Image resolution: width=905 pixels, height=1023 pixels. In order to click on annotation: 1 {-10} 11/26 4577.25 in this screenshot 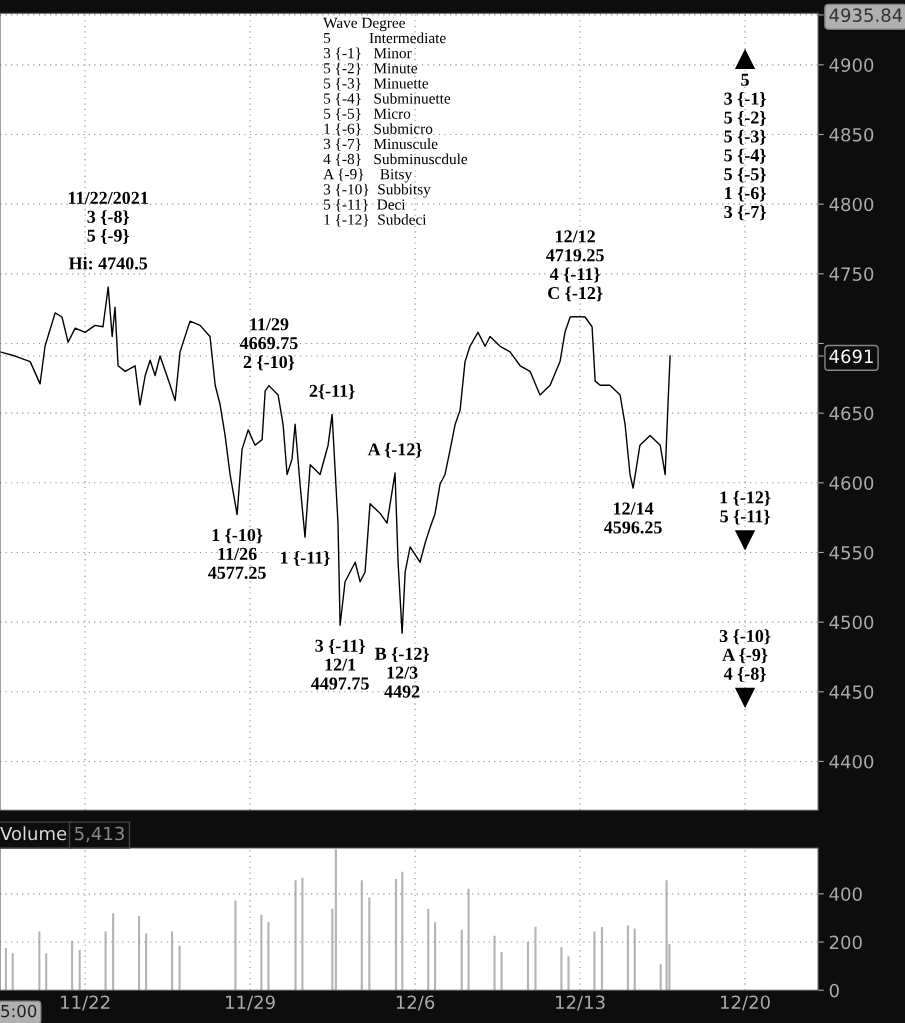, I will do `click(237, 553)`.